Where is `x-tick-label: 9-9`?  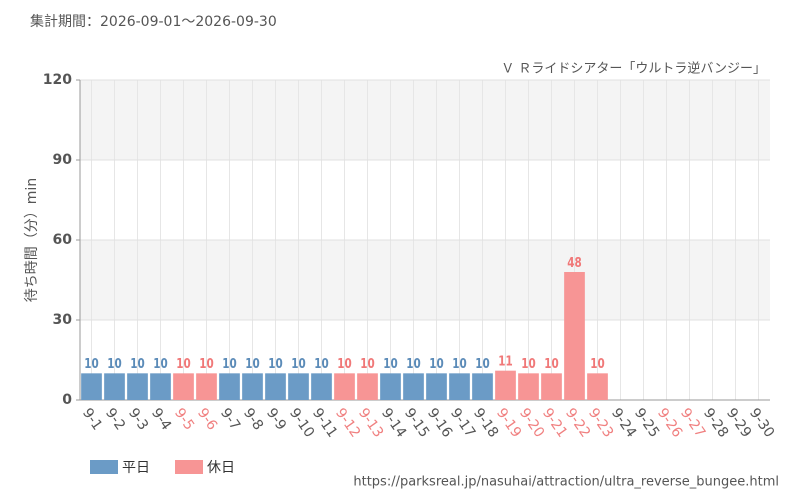
x-tick-label: 9-9 is located at coordinates (276, 419).